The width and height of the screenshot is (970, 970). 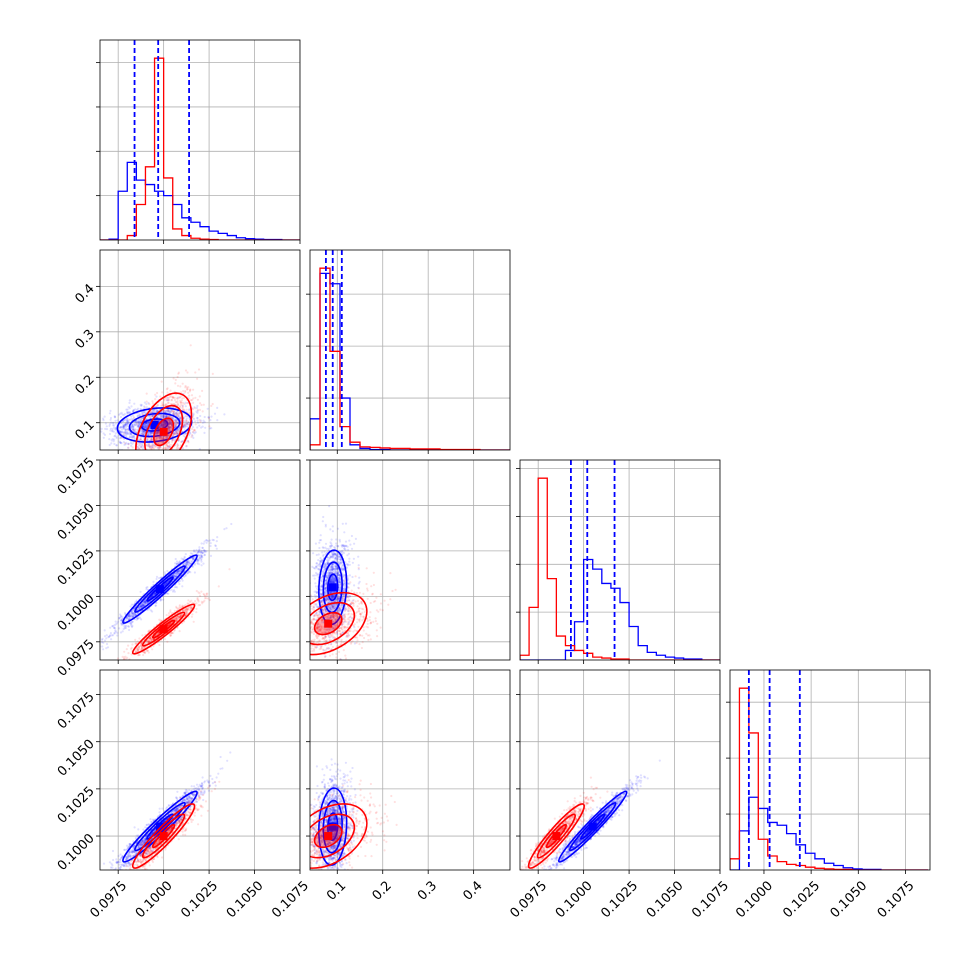 What do you see at coordinates (186, 365) in the screenshot?
I see `panel-pair-0: 0.10.20.30.4` at bounding box center [186, 365].